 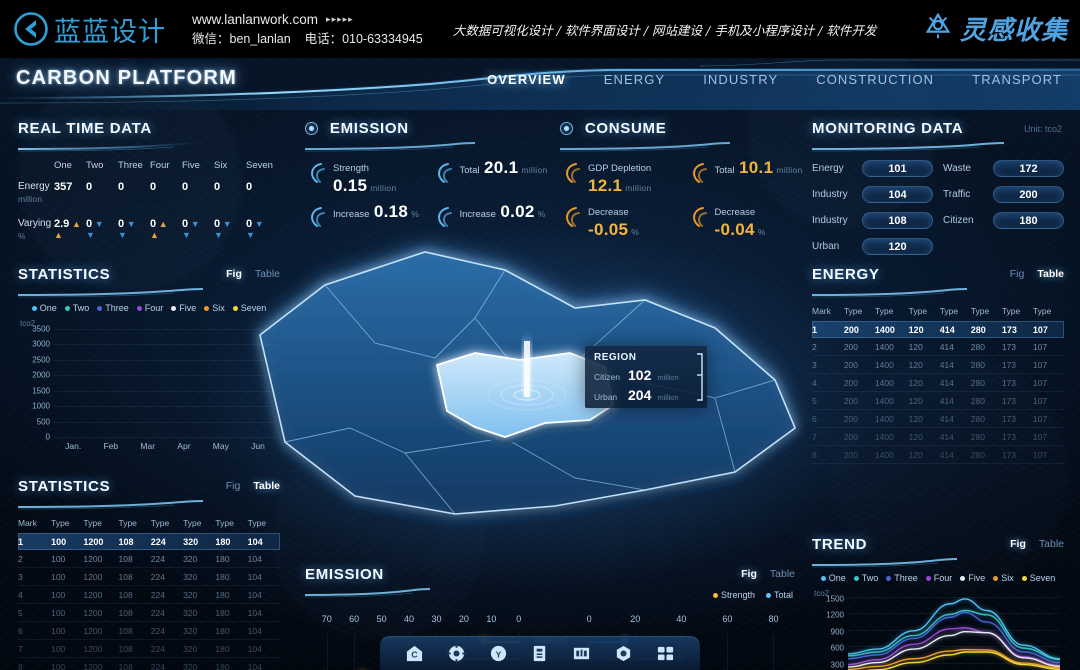 I want to click on col-mark: Mark, so click(x=821, y=311).